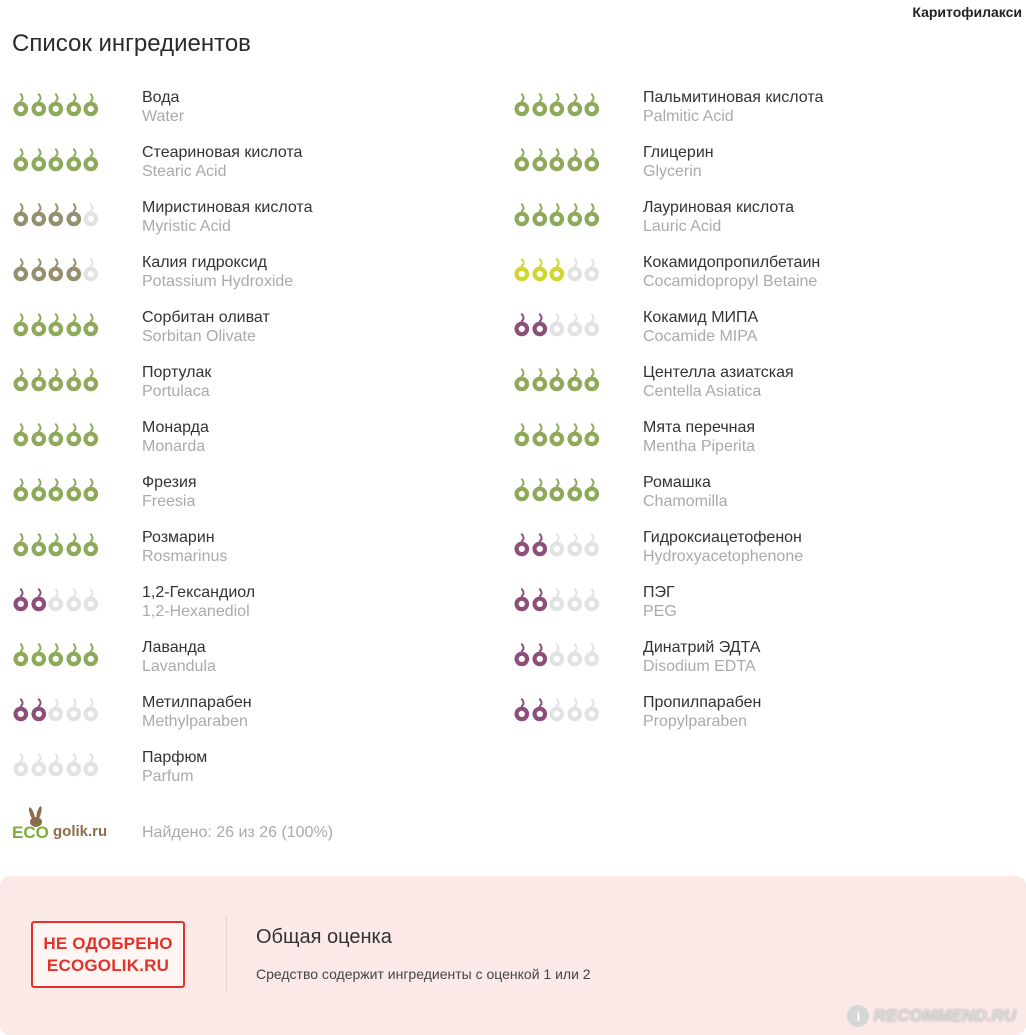 Image resolution: width=1026 pixels, height=1035 pixels. What do you see at coordinates (131, 43) in the screenshot?
I see `page-title: Список ингредиентов` at bounding box center [131, 43].